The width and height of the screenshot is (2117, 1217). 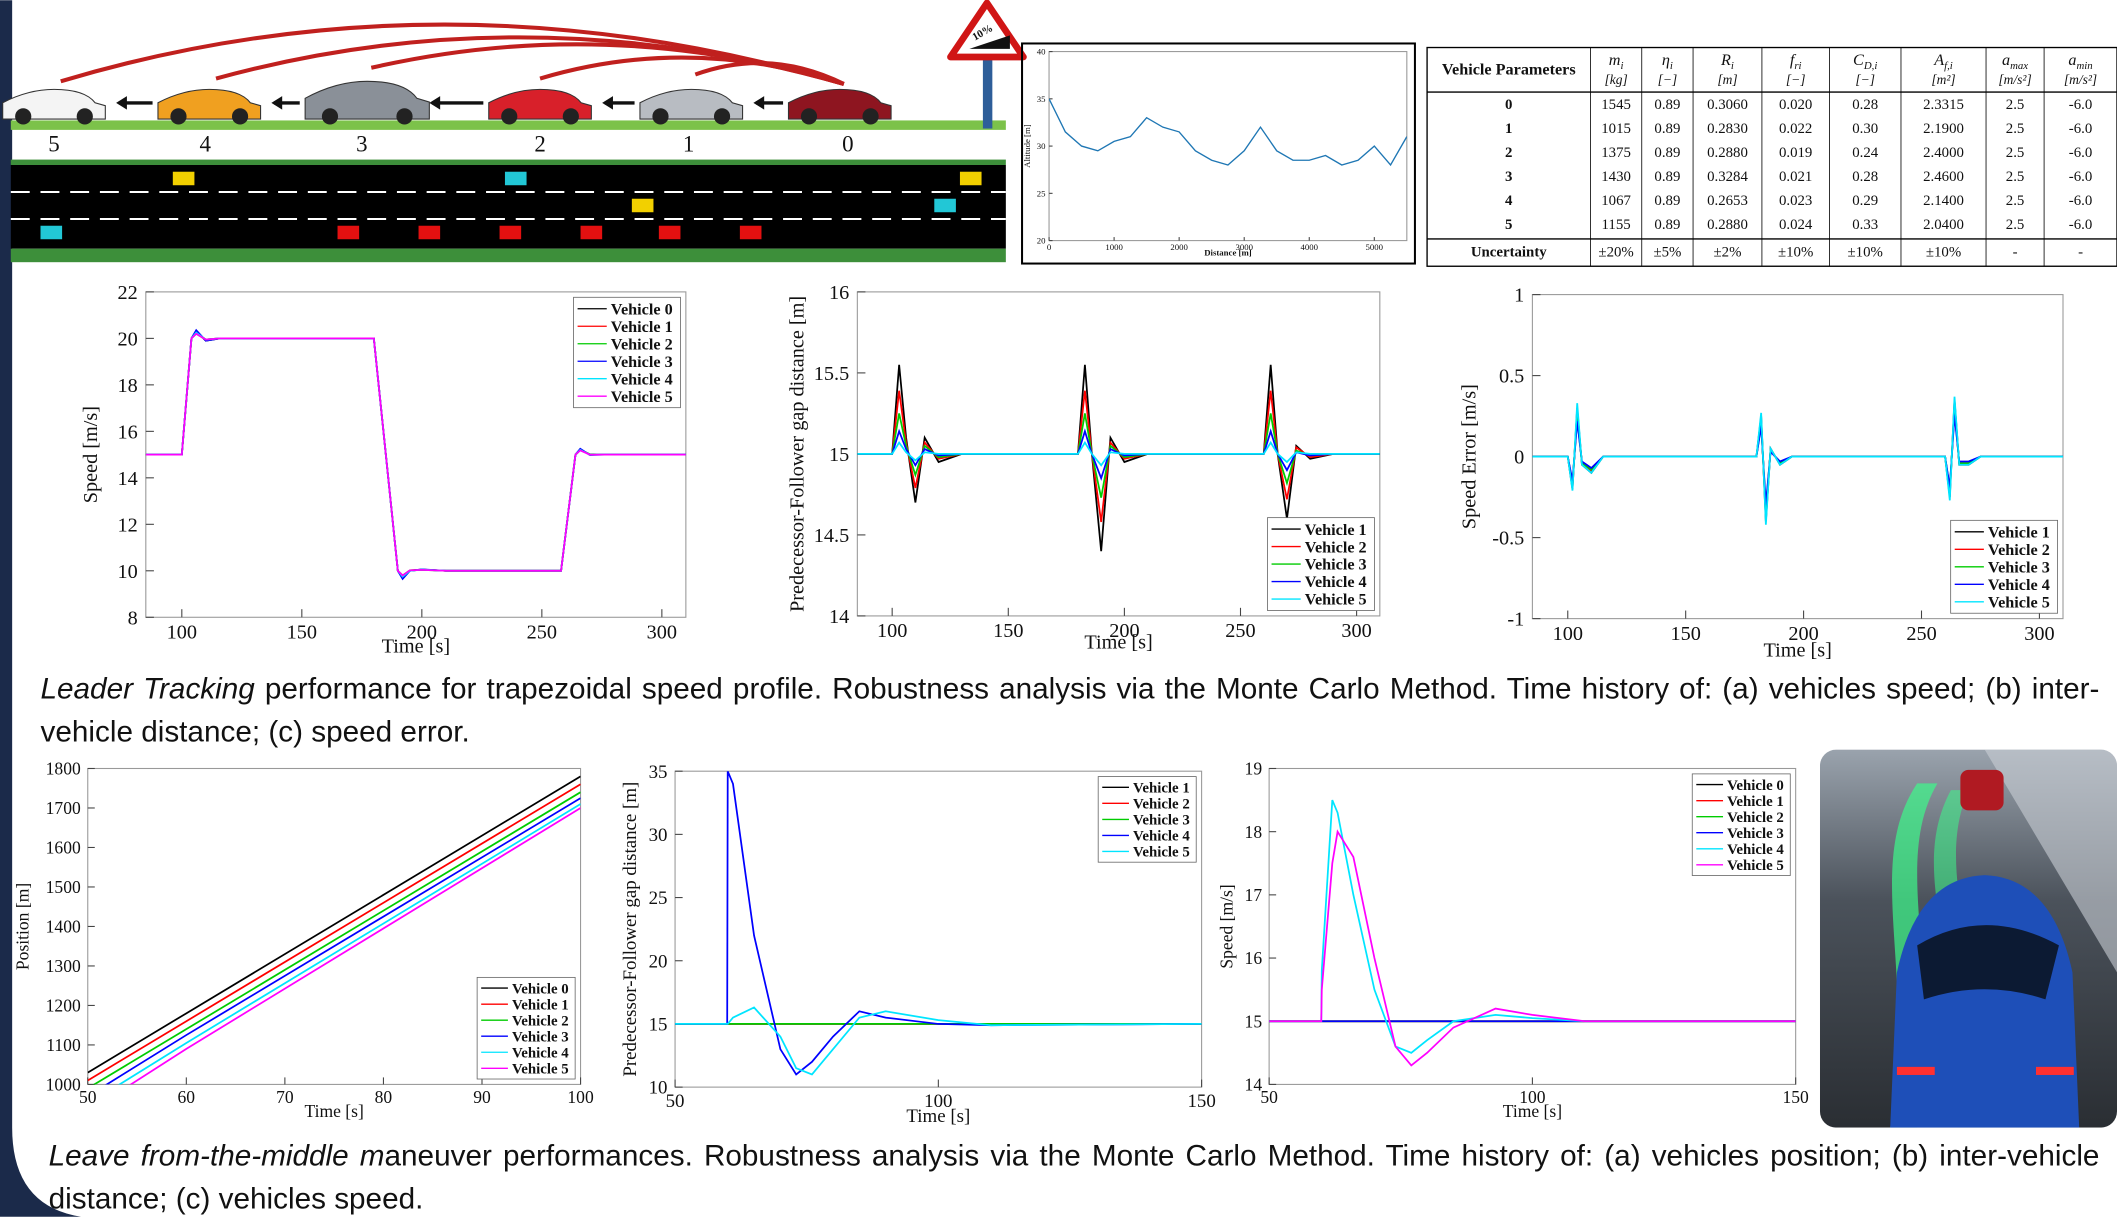 I want to click on y-tick-label: 1100, so click(x=63, y=1045).